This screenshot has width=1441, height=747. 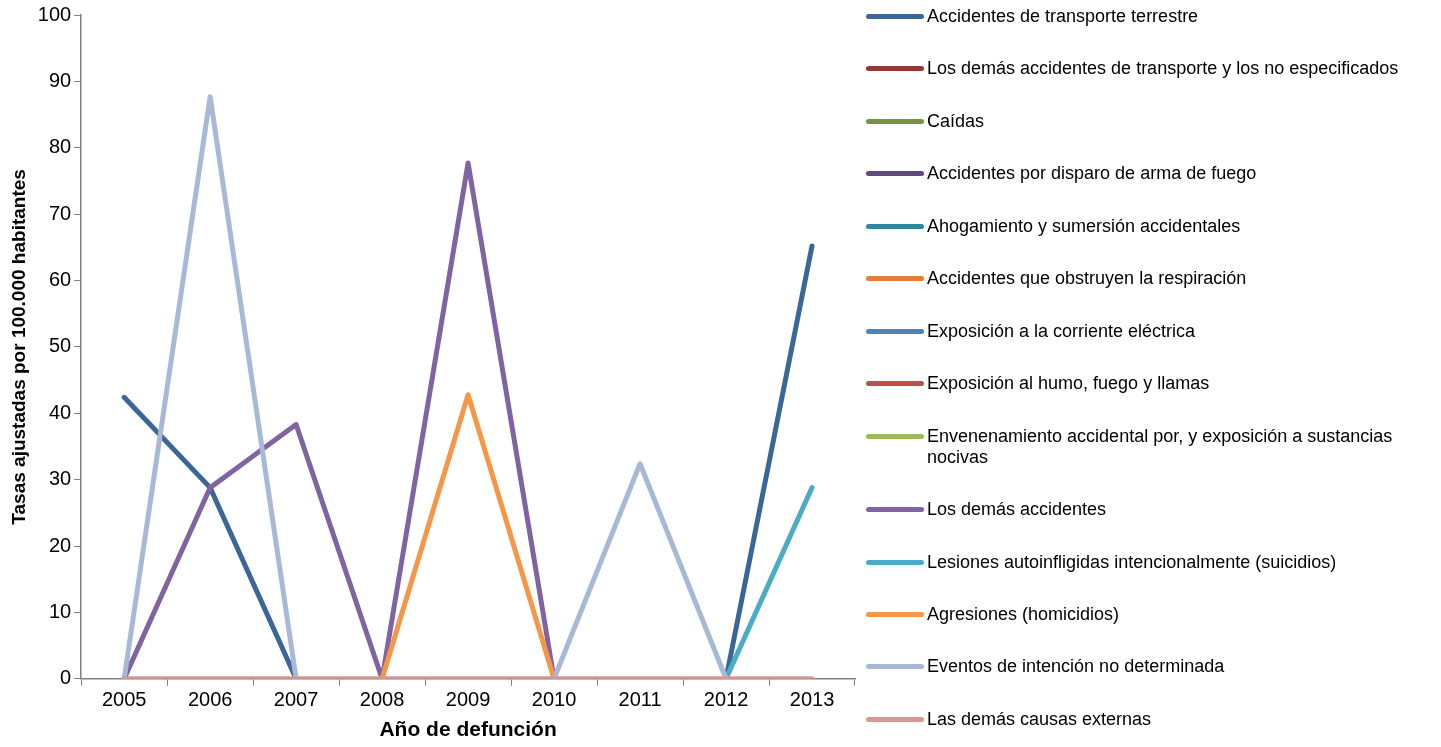 What do you see at coordinates (1160, 446) in the screenshot?
I see `legend-label: Envenenamiento accidental por, y exposición a sustancias nocivas` at bounding box center [1160, 446].